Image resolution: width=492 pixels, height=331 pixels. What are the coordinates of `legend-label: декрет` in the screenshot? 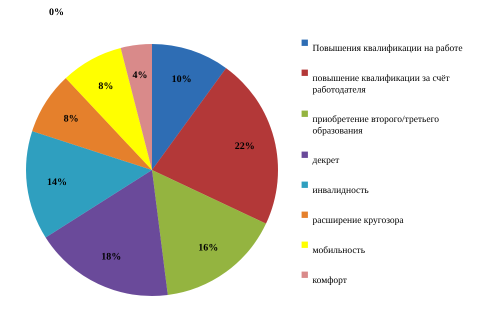 It's located at (326, 161).